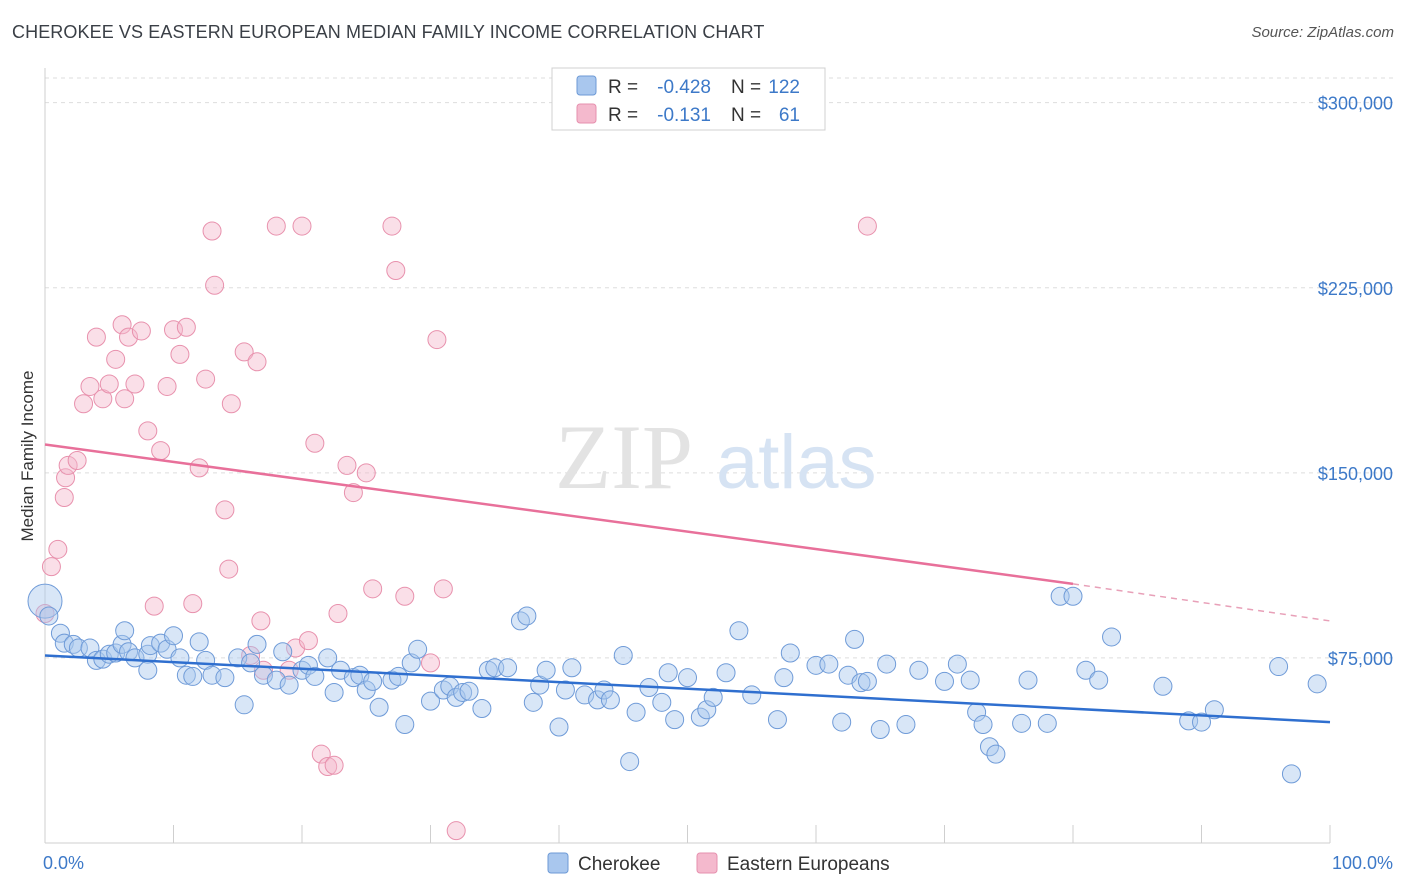 Image resolution: width=1406 pixels, height=892 pixels. What do you see at coordinates (746, 87) in the screenshot?
I see `legend-n-label-1: N =` at bounding box center [746, 87].